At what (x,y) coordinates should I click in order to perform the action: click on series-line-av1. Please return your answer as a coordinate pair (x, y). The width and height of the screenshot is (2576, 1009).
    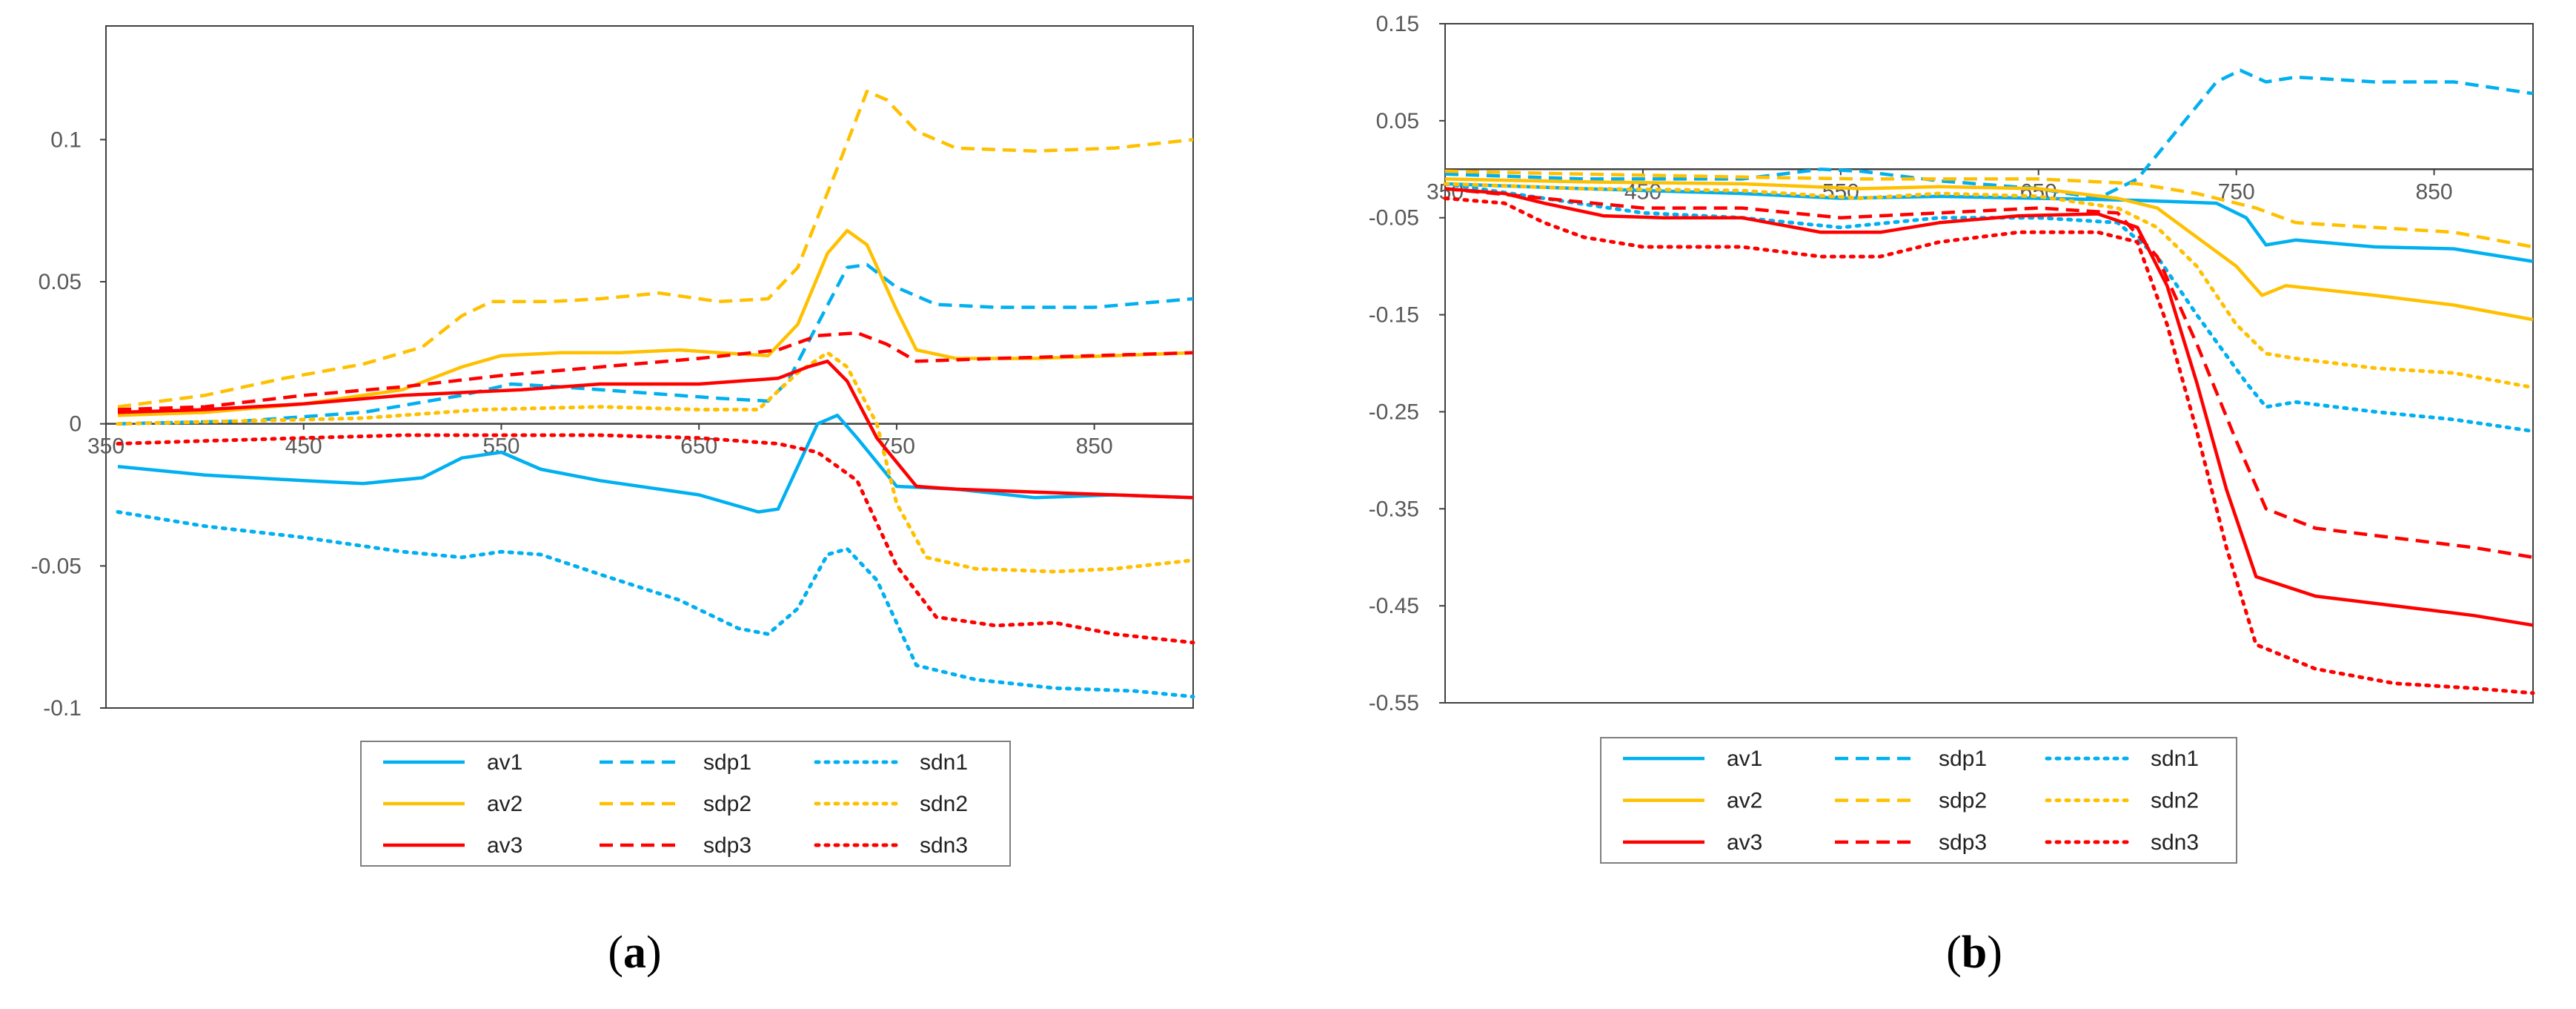
    Looking at the image, I should click on (1989, 223).